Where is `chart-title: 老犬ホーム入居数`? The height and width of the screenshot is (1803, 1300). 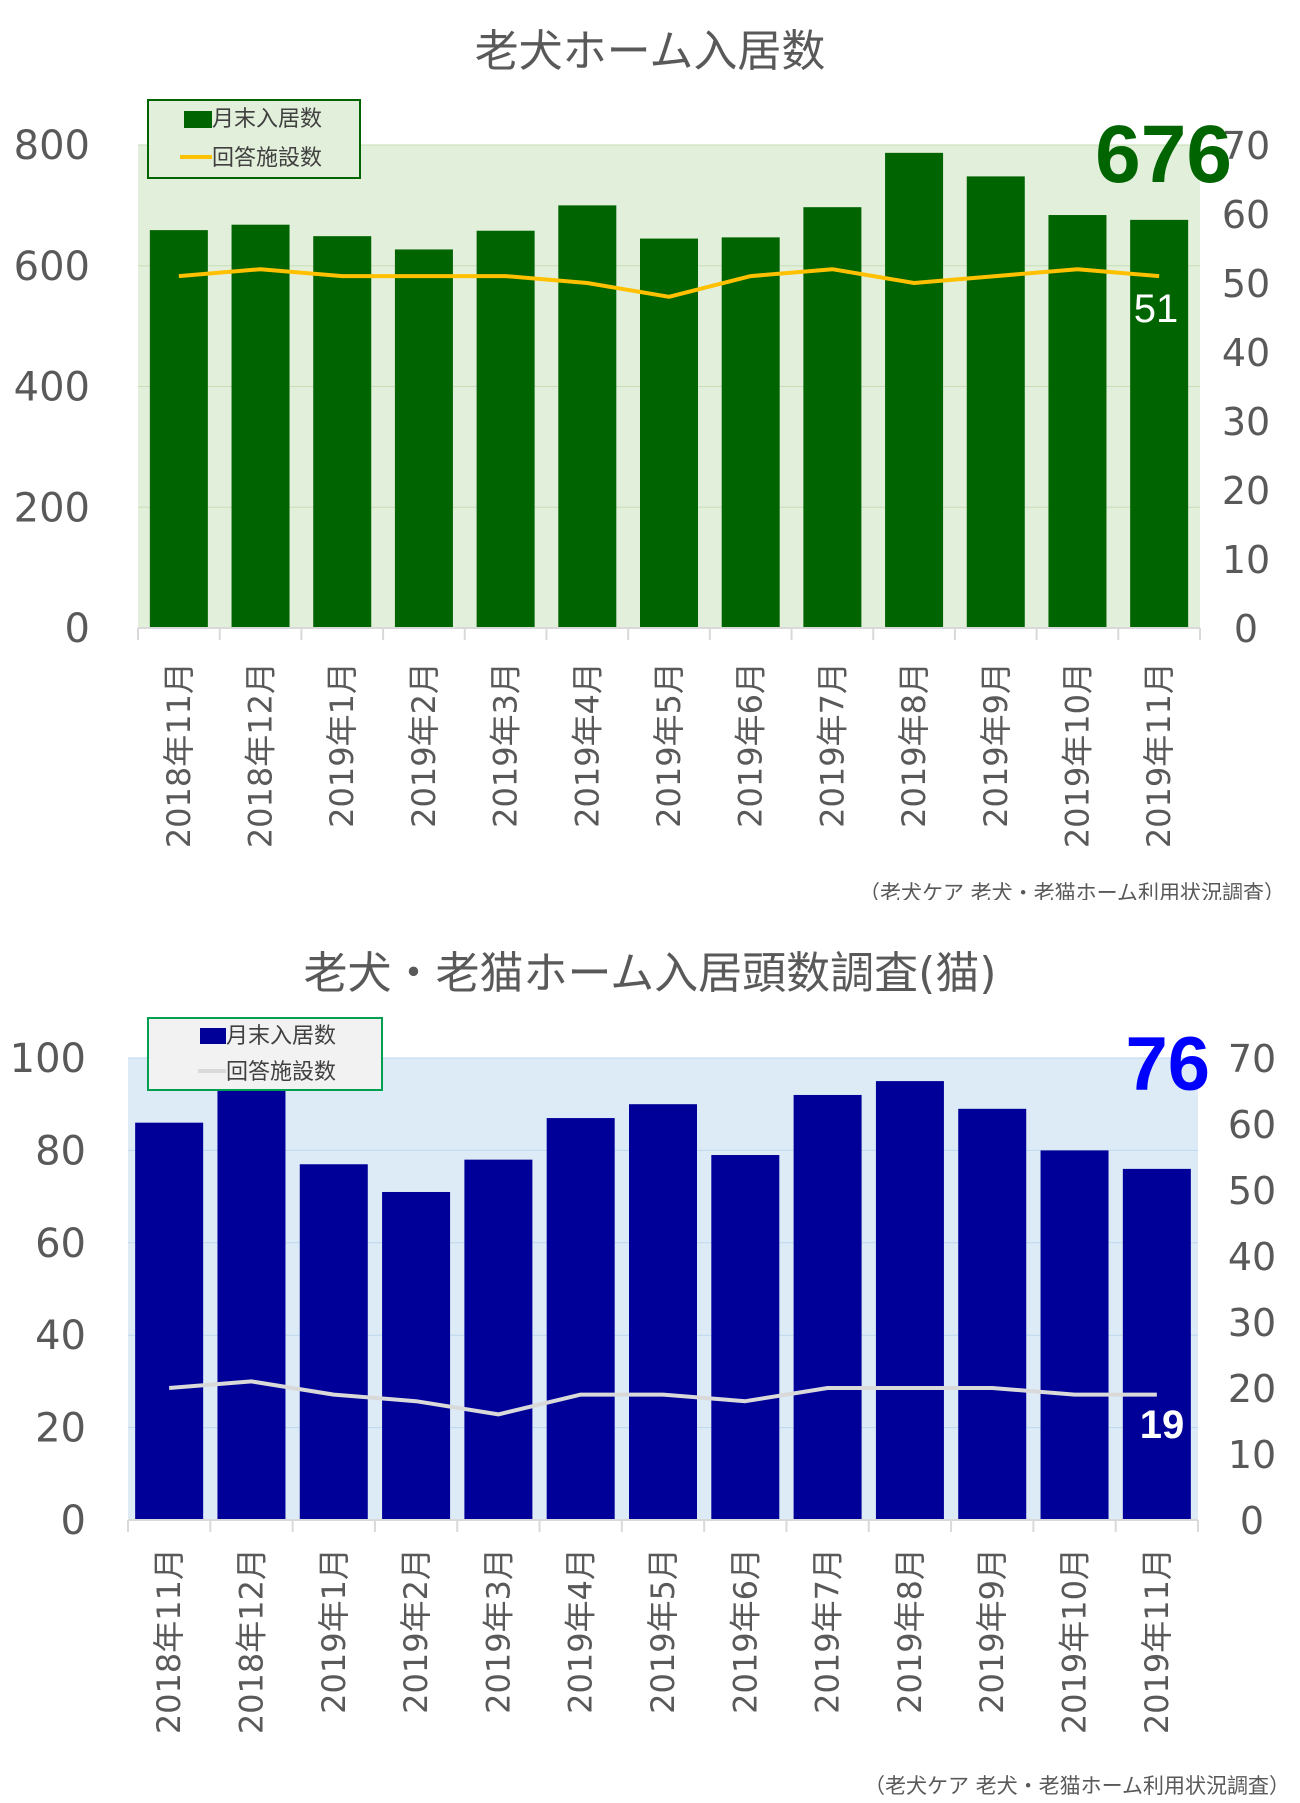 chart-title: 老犬ホーム入居数 is located at coordinates (650, 51).